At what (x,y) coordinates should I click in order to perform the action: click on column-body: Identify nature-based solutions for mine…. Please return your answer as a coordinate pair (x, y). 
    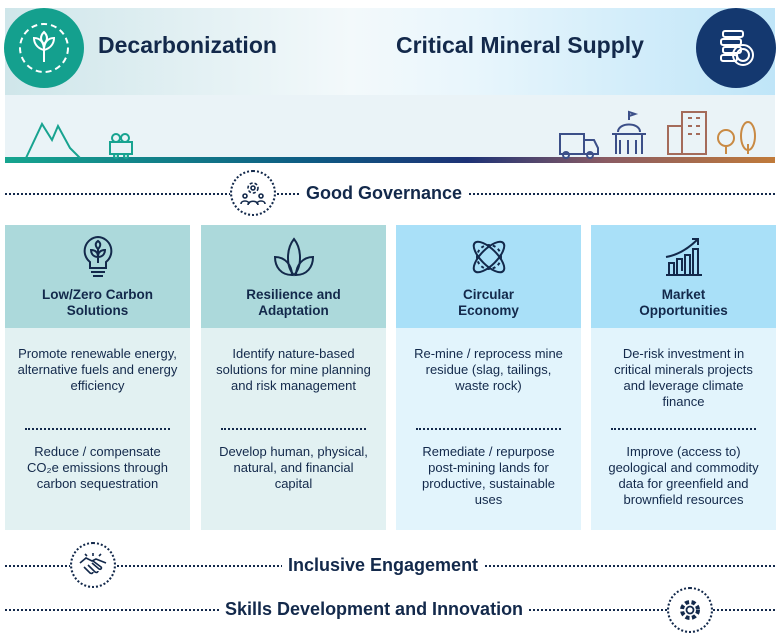
    Looking at the image, I should click on (293, 429).